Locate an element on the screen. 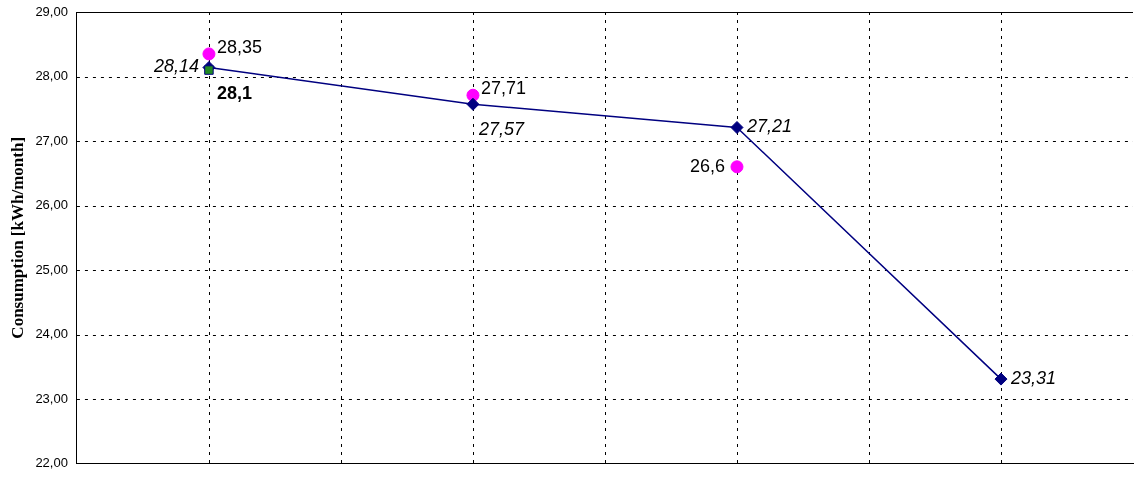  data-label: 26,6 is located at coordinates (707, 165).